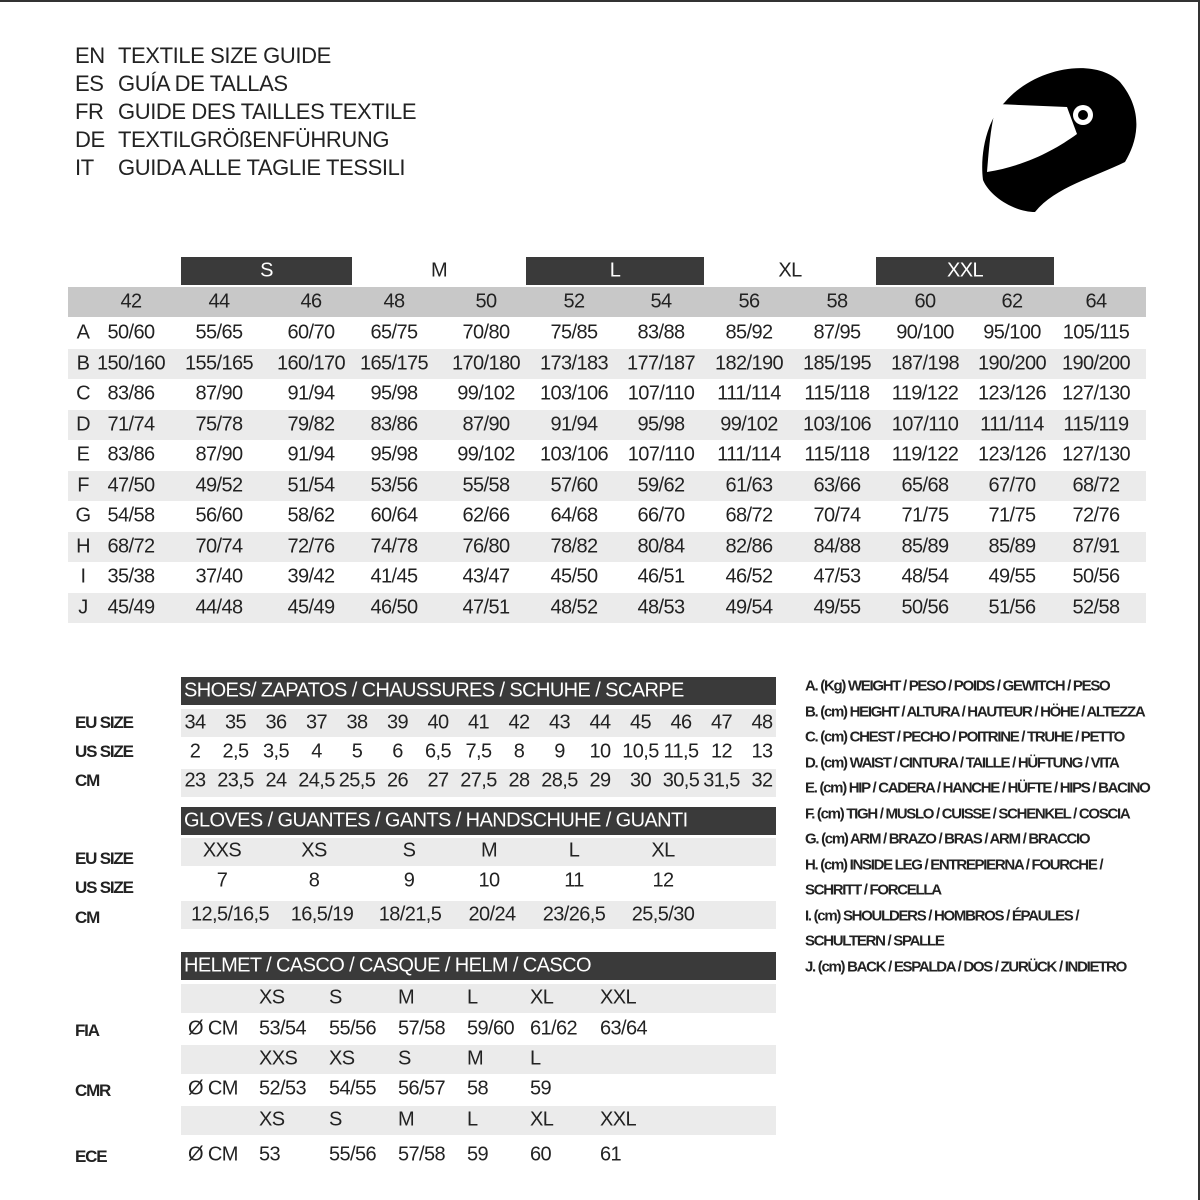 Image resolution: width=1200 pixels, height=1200 pixels. I want to click on row-label: CM, so click(87, 780).